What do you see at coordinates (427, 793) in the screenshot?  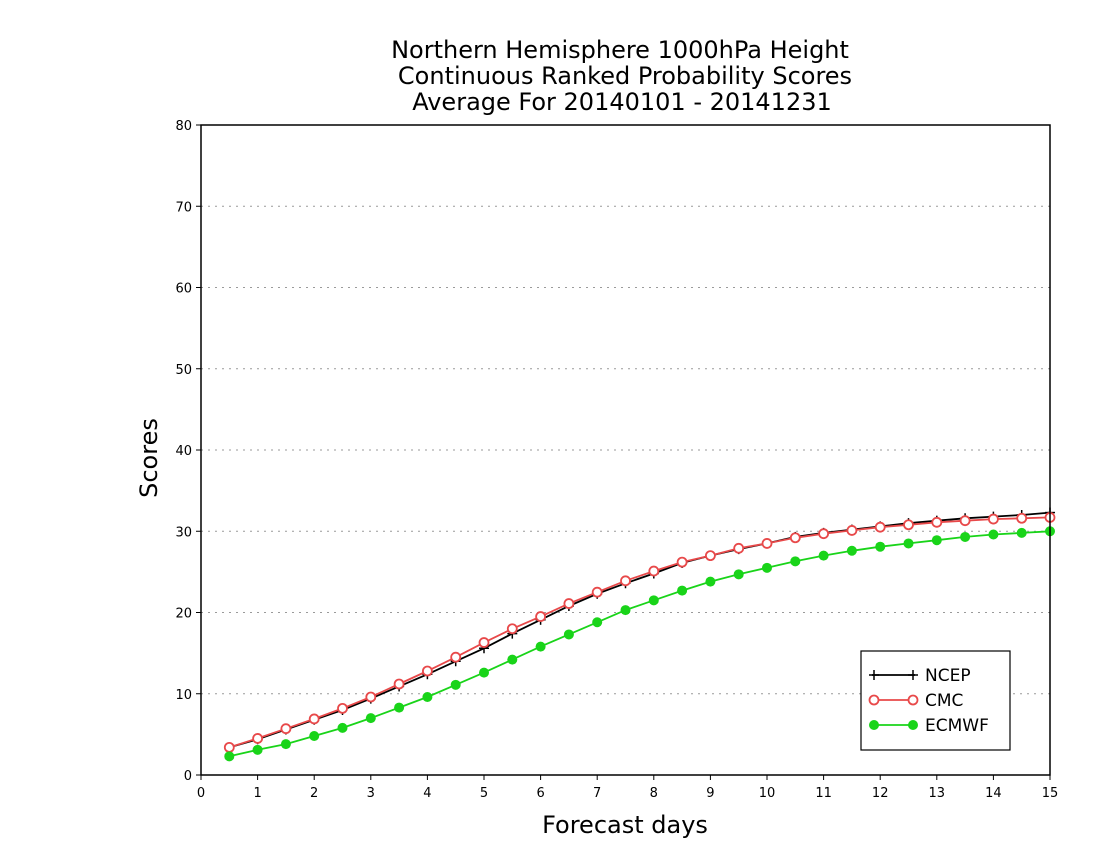 I see `x-tick-label: 4` at bounding box center [427, 793].